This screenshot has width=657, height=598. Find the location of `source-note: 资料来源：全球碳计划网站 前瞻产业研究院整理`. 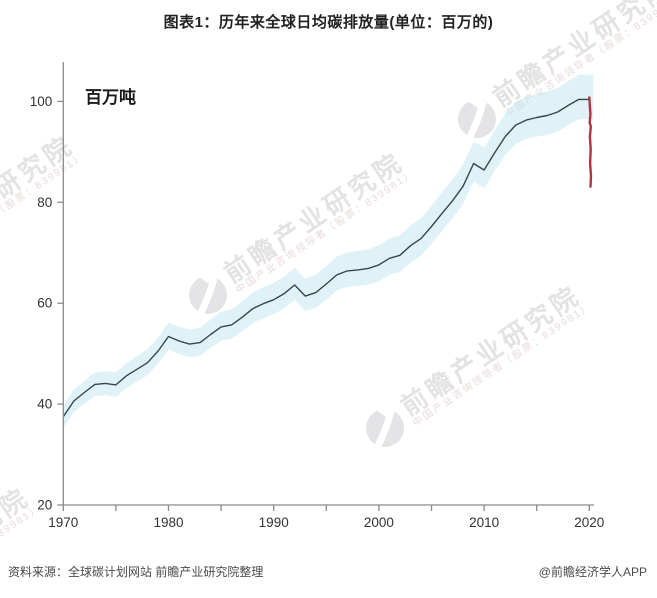

source-note: 资料来源：全球碳计划网站 前瞻产业研究院整理 is located at coordinates (136, 572).